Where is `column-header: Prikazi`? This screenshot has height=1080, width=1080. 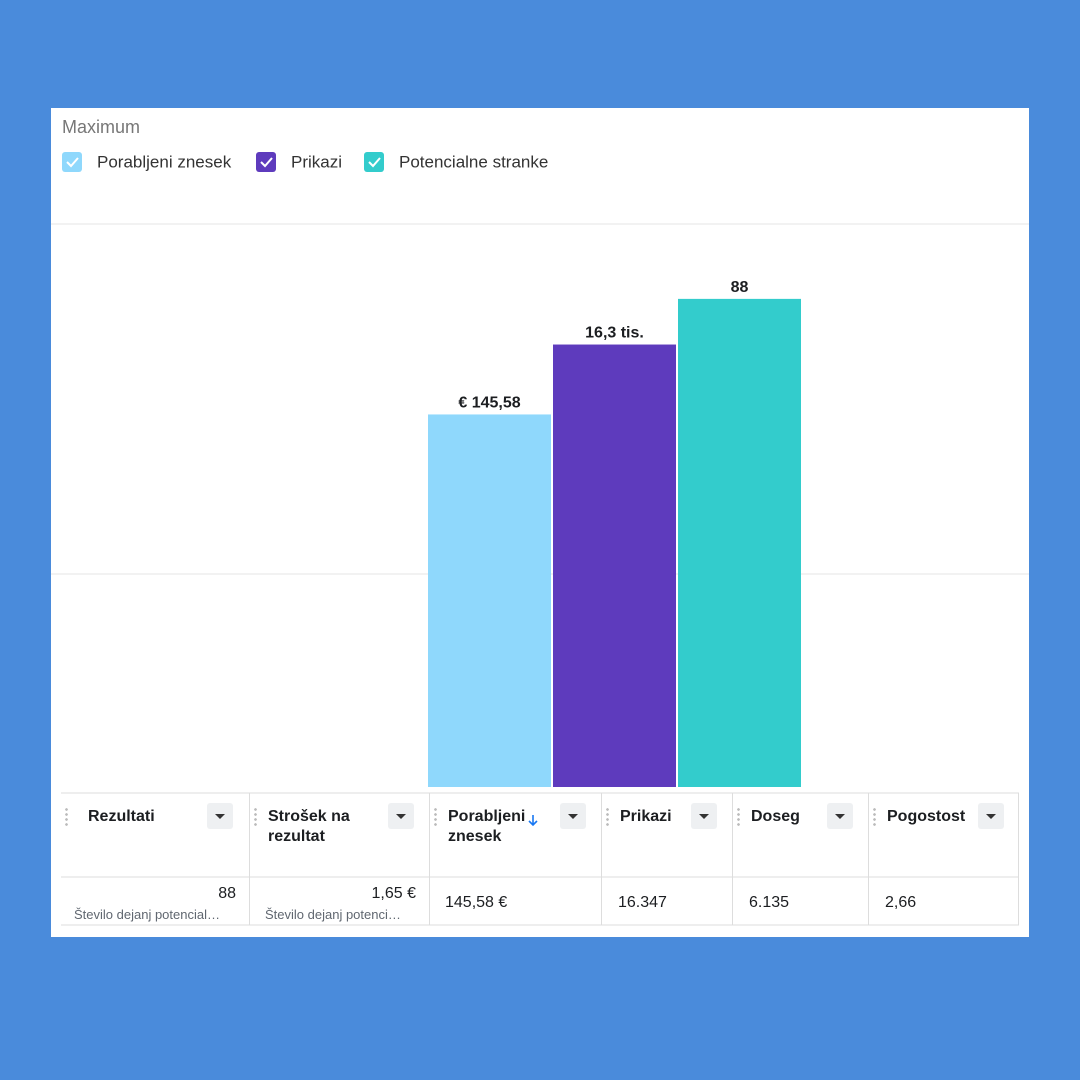 column-header: Prikazi is located at coordinates (646, 816).